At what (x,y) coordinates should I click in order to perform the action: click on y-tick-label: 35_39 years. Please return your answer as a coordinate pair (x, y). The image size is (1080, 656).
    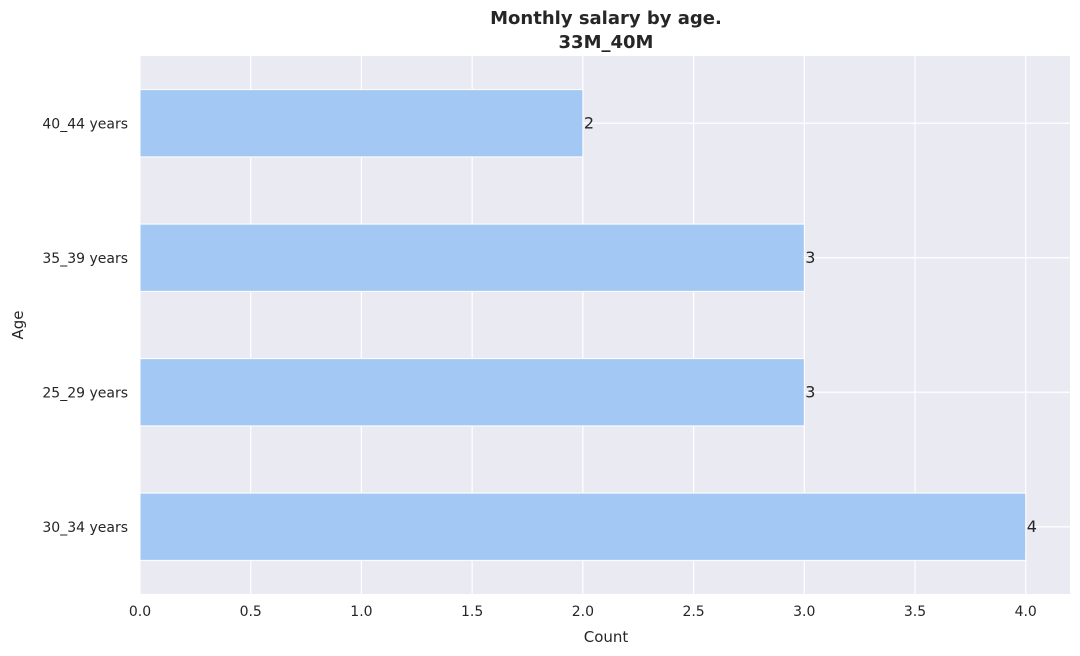
    Looking at the image, I should click on (85, 259).